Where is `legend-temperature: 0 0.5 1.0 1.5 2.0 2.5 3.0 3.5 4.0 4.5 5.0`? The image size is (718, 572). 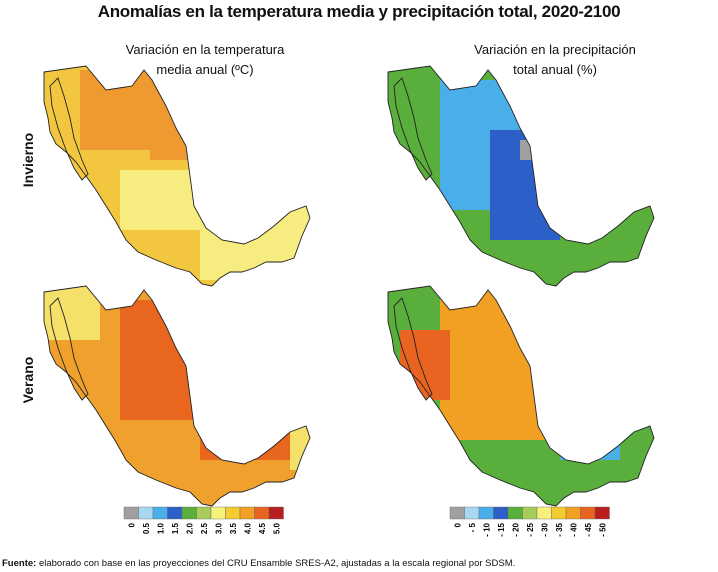
legend-temperature: 0 0.5 1.0 1.5 2.0 2.5 3.0 3.5 4.0 4.5 5.0 is located at coordinates (203, 520).